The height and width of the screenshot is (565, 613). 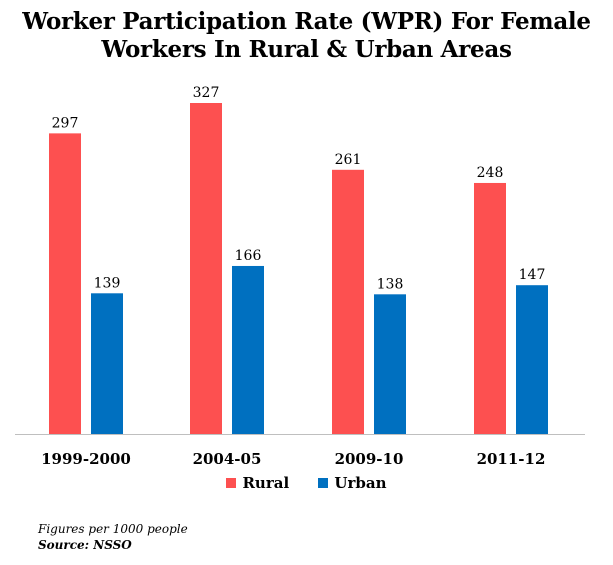 I want to click on legend-label-rural: Rural, so click(x=266, y=483).